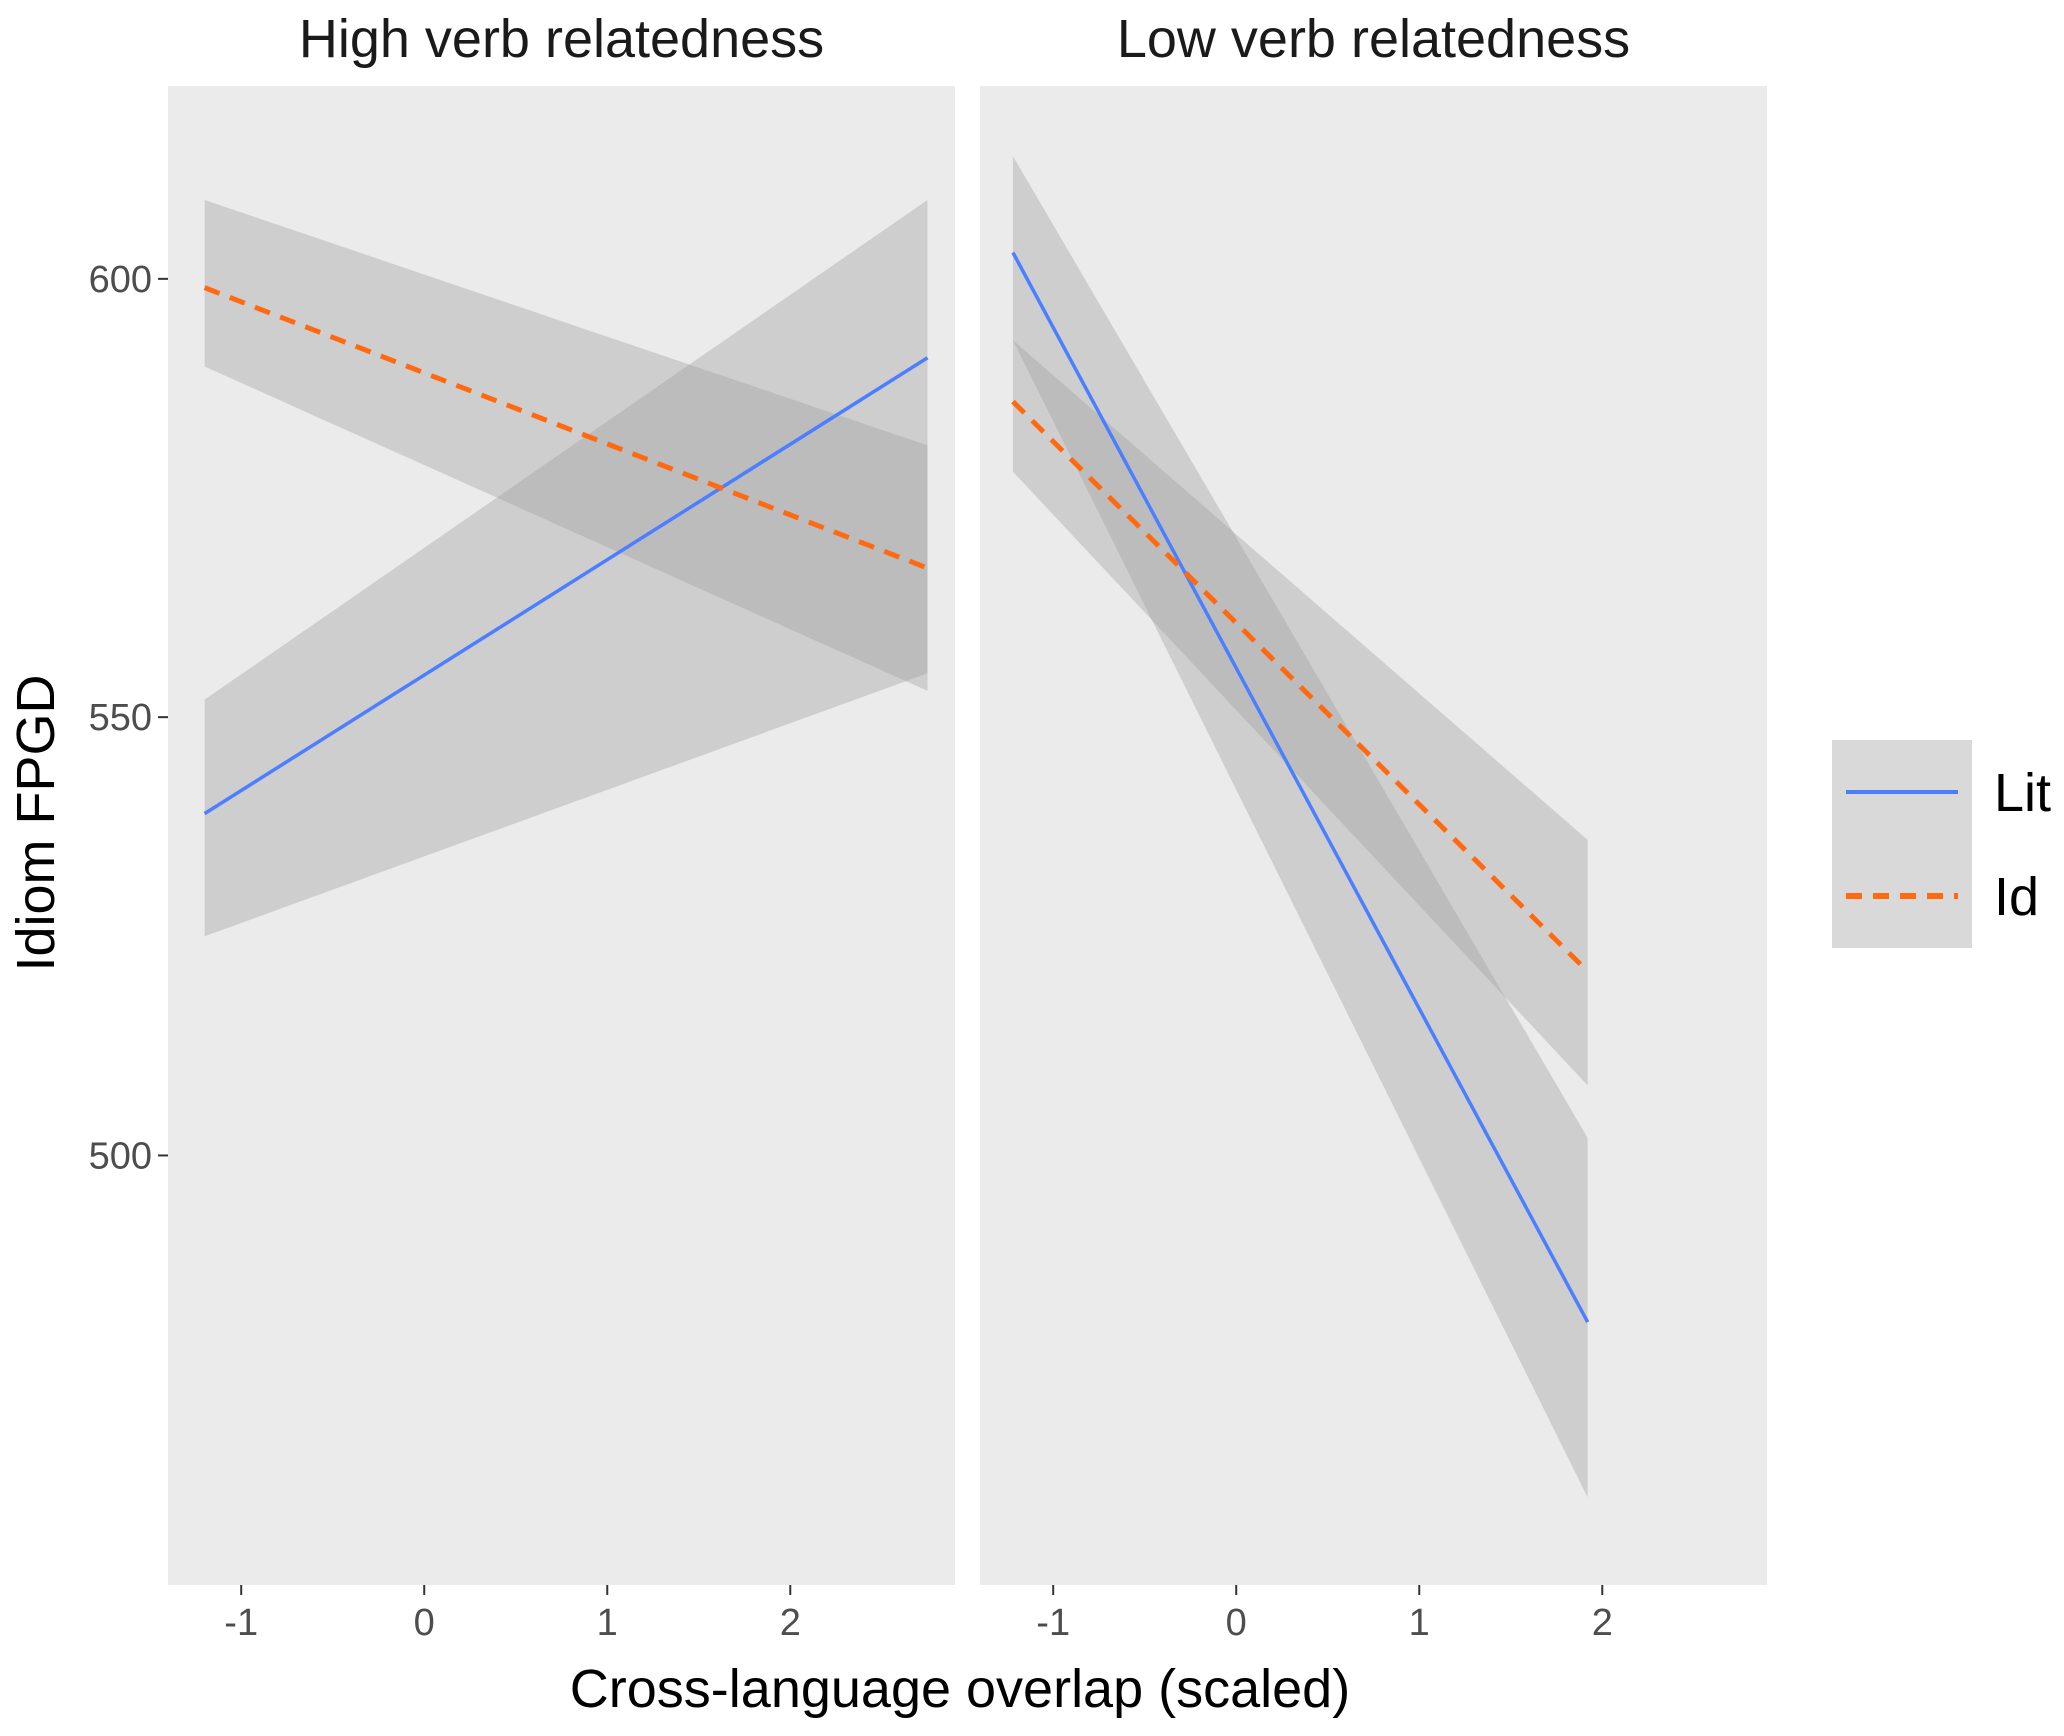  What do you see at coordinates (561, 39) in the screenshot?
I see `panel-strip-title: High verb relatedness` at bounding box center [561, 39].